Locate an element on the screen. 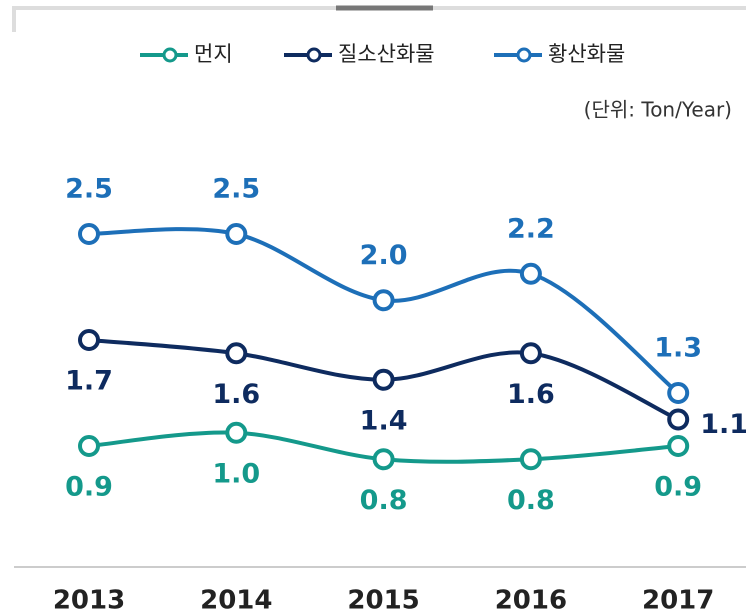 The image size is (746, 616). x-tick-label: 2013 is located at coordinates (89, 601).